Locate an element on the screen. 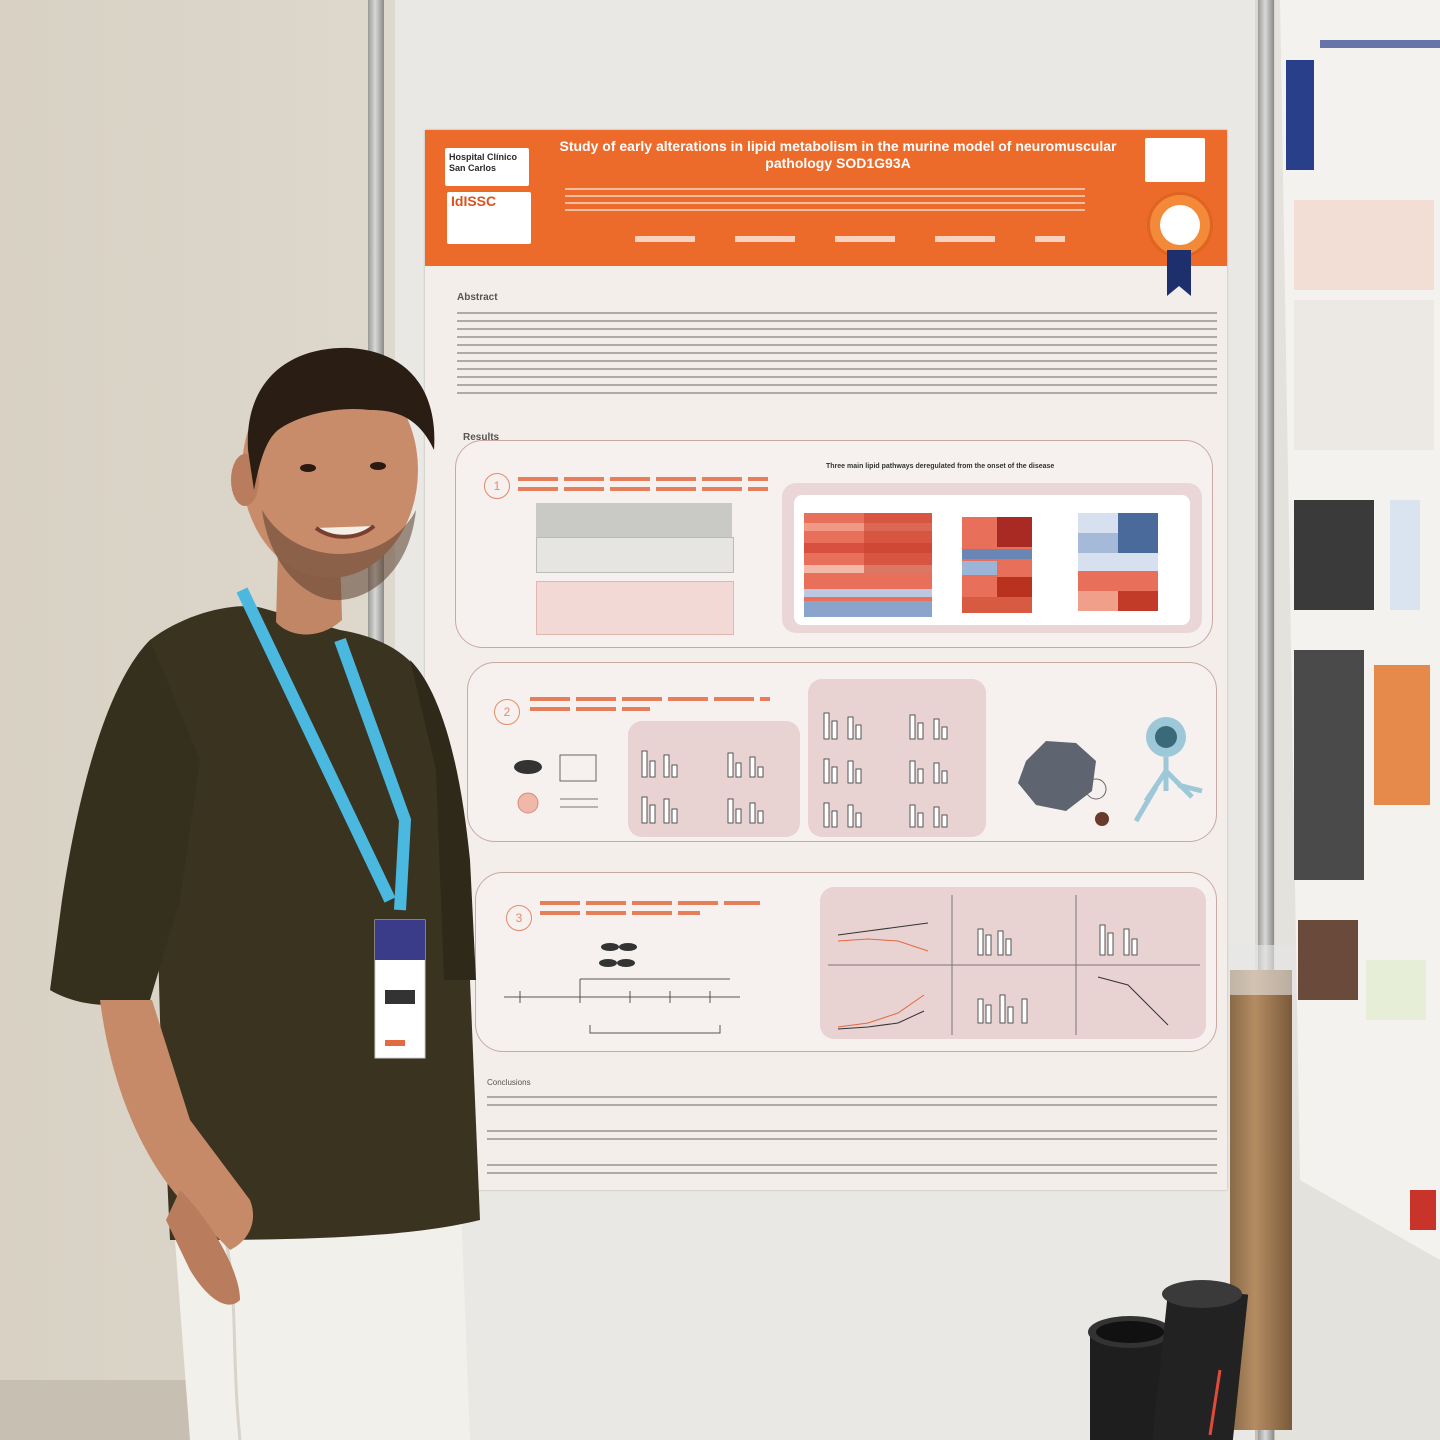 This screenshot has width=1440, height=1440. result-1-number: 1 is located at coordinates (497, 486).